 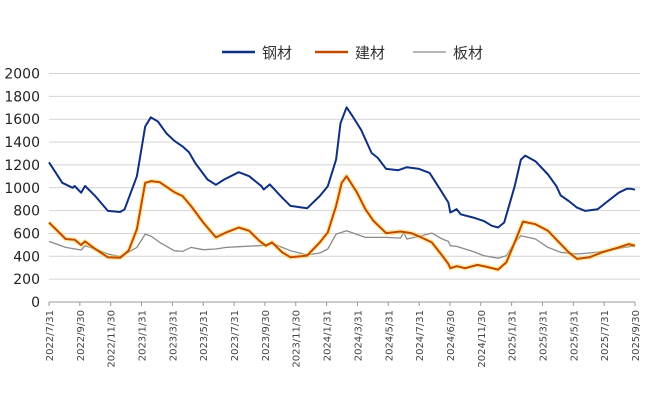 What do you see at coordinates (173, 335) in the screenshot?
I see `x-tick-label: 2023/3/31` at bounding box center [173, 335].